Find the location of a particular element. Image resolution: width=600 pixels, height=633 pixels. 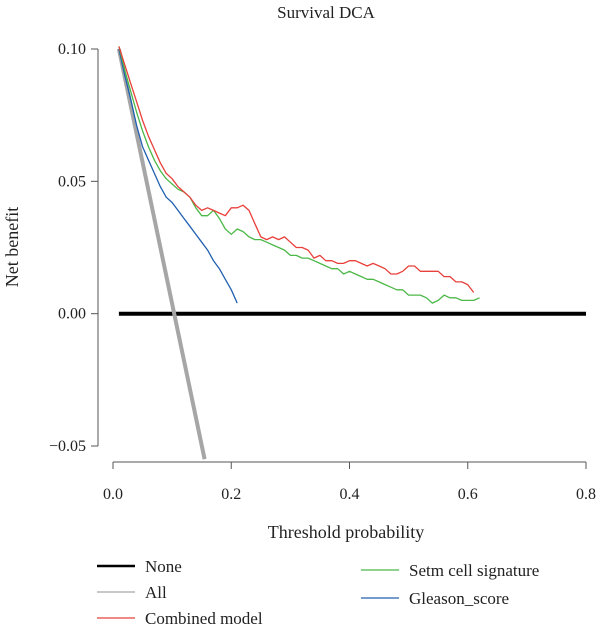

legend-label-gleason-score: Gleason_score is located at coordinates (459, 598).